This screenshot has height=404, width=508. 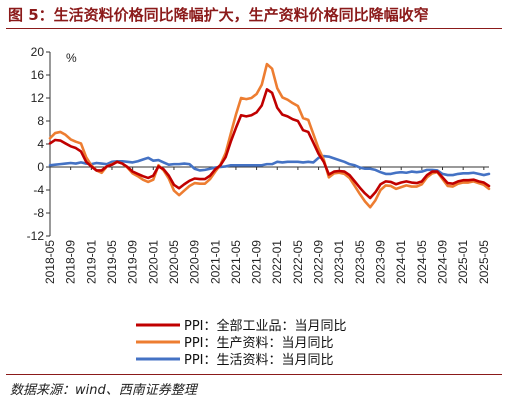 I want to click on legend-label-1: PPI：生产资料：当月同比, so click(x=259, y=343).